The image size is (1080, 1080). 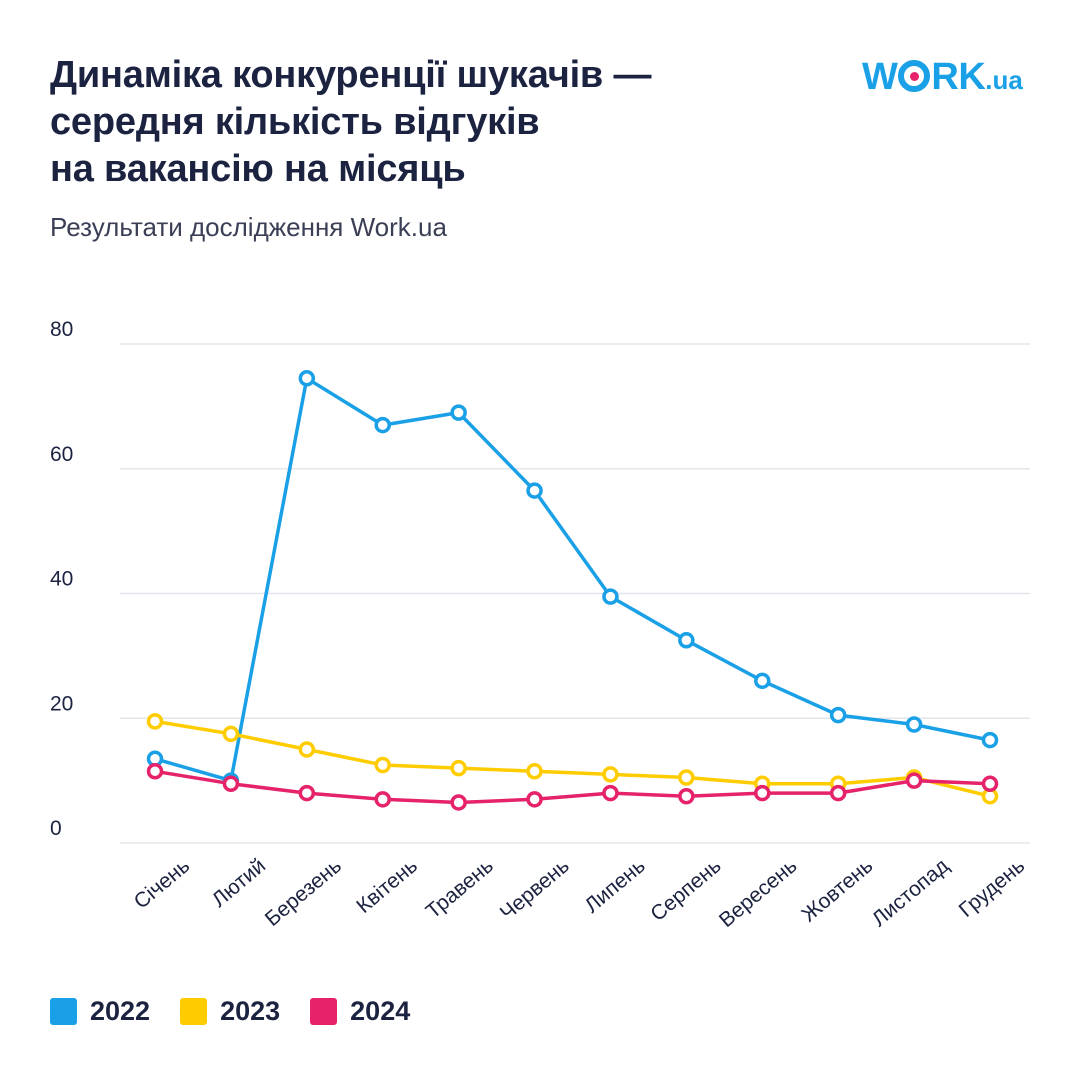 What do you see at coordinates (572, 758) in the screenshot?
I see `series-line-2023` at bounding box center [572, 758].